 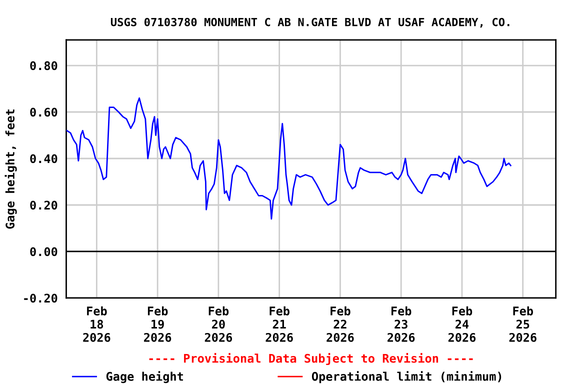 I want to click on chart-title: USGS 07103780 MONUMENT C AB N.GATE BLVD AT USAF ACADEMY, CO., so click(x=310, y=23).